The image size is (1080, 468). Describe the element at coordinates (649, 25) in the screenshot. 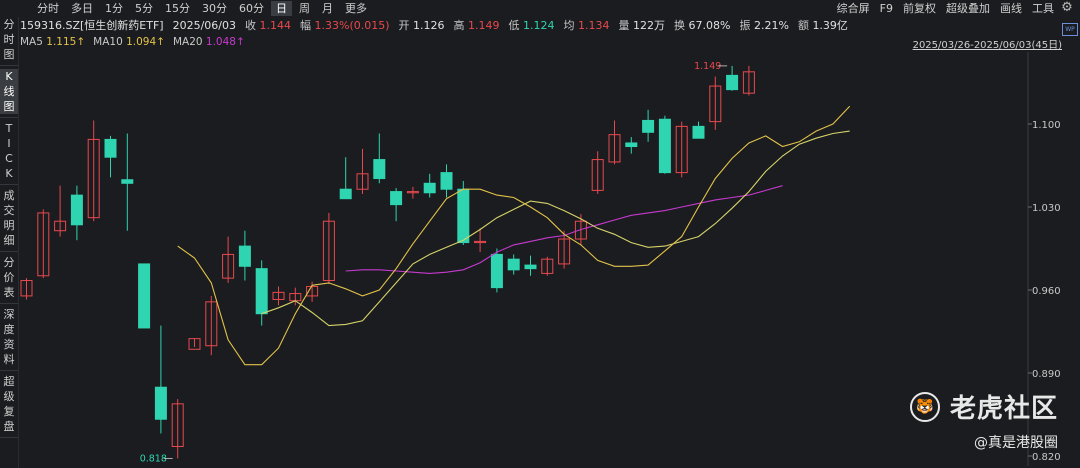

I see `volume-value: 122万` at that location.